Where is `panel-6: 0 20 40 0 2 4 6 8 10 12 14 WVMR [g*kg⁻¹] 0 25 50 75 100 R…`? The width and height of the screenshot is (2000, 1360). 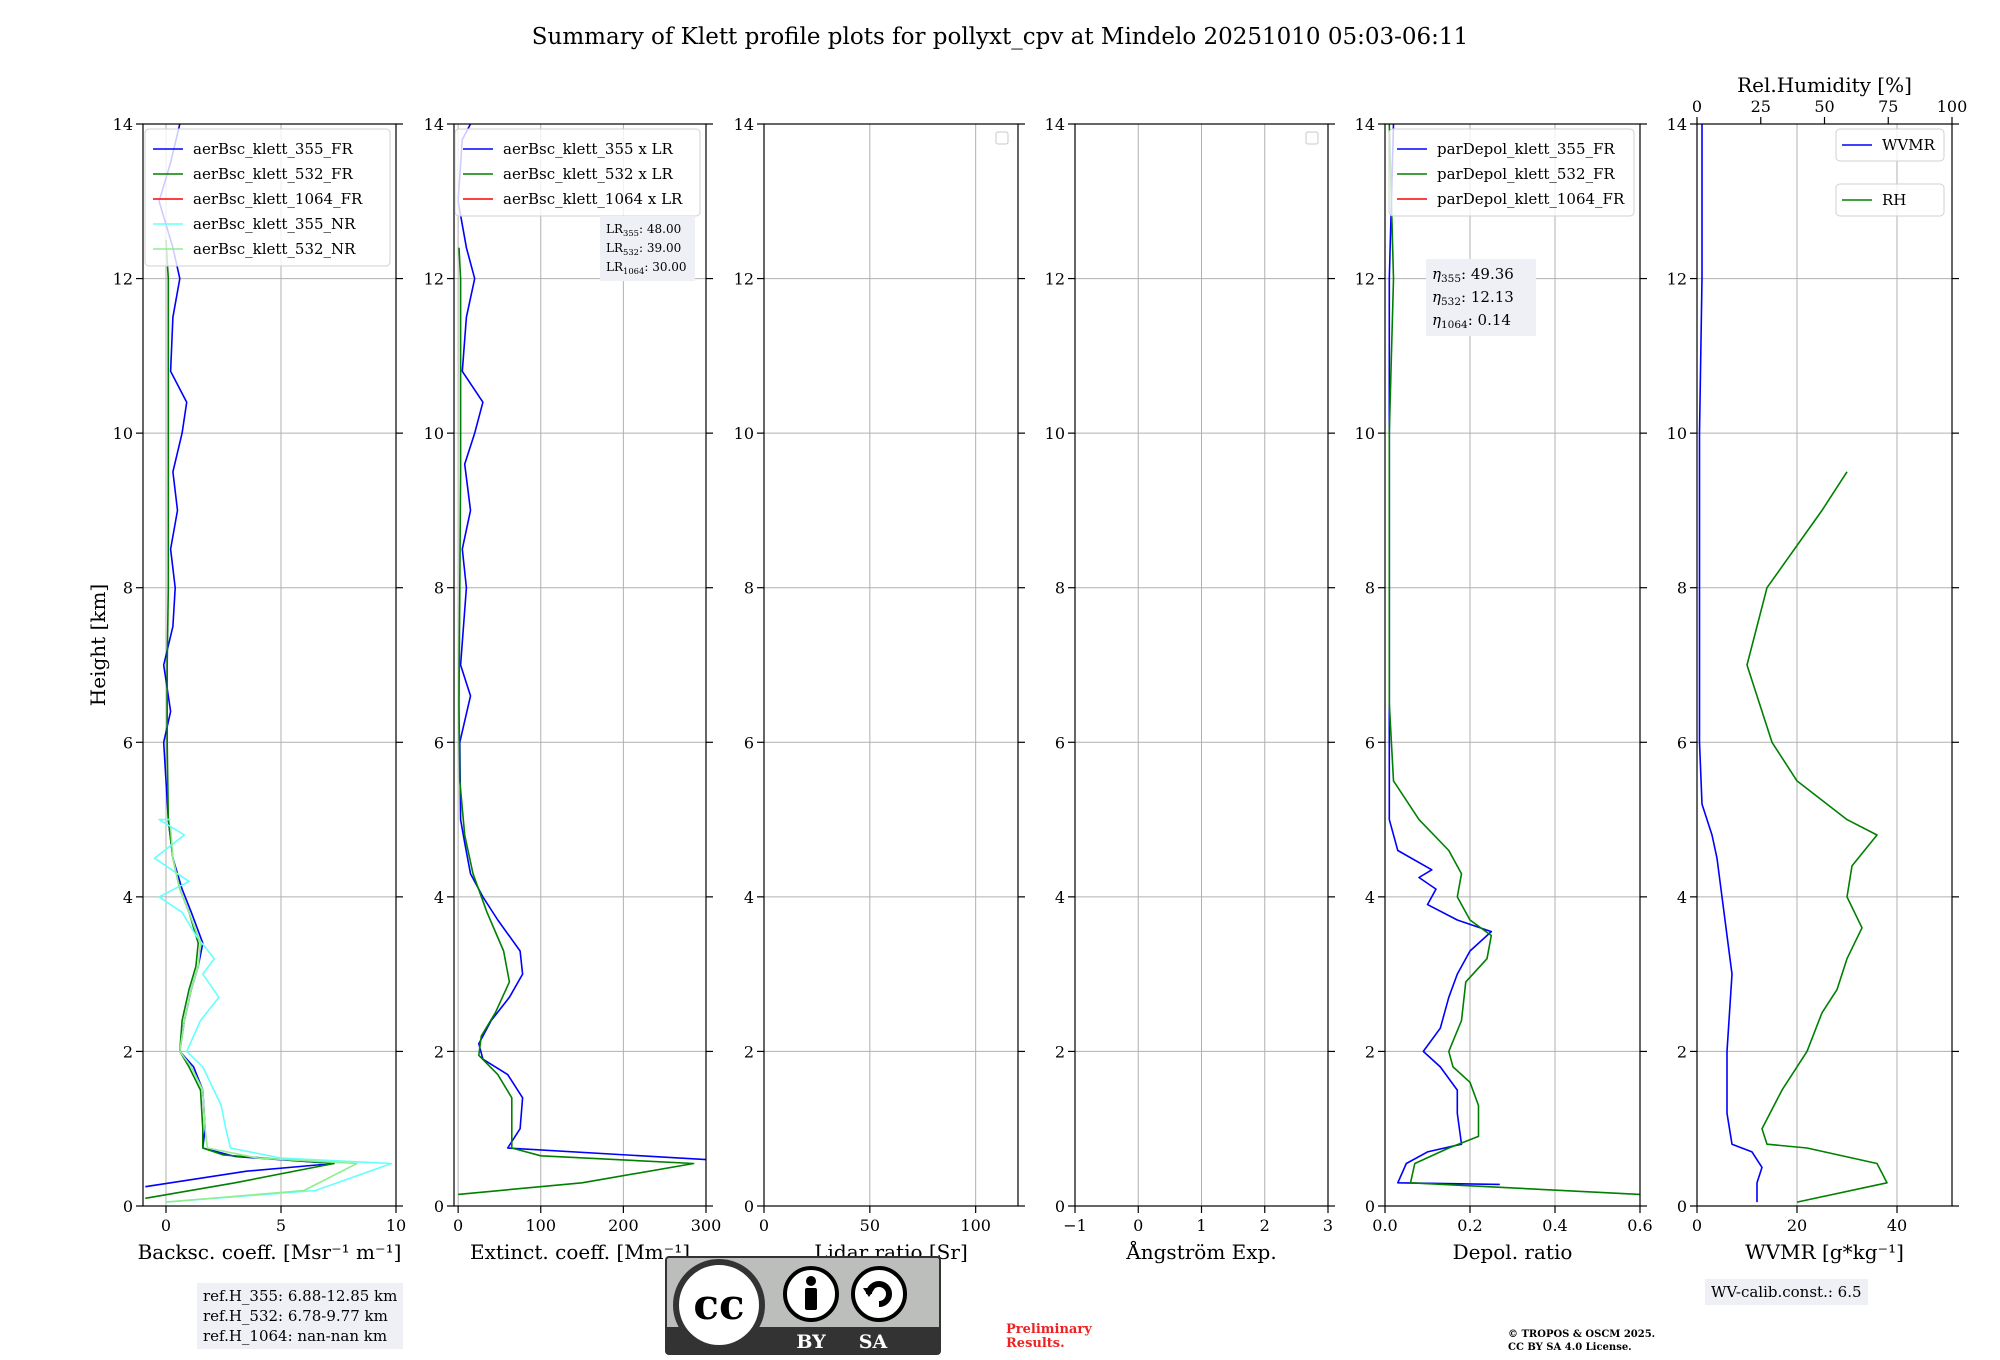 panel-6: 0 20 40 0 2 4 6 8 10 12 14 WVMR [g*kg⁻¹] 0 25 50 75 100 R… is located at coordinates (1817, 668).